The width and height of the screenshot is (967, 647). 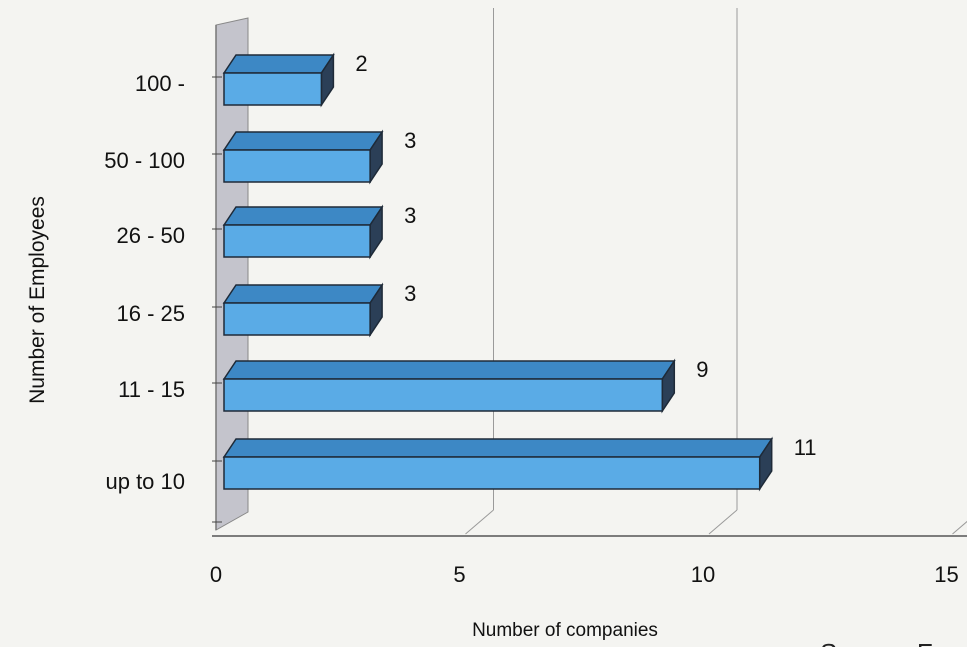 I want to click on y-tick-label: 100 -, so click(x=160, y=83).